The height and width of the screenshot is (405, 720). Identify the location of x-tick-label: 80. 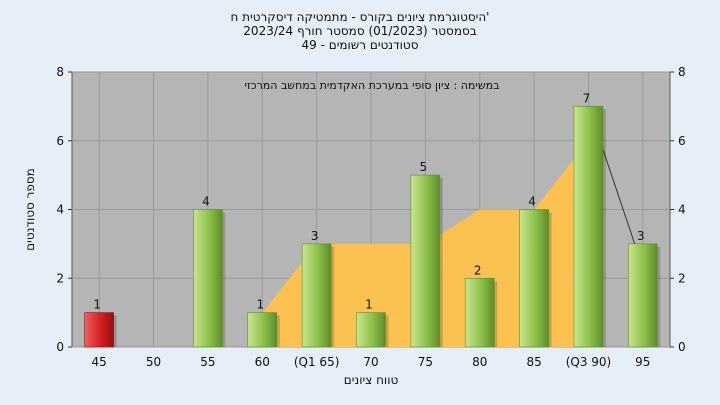
(479, 362).